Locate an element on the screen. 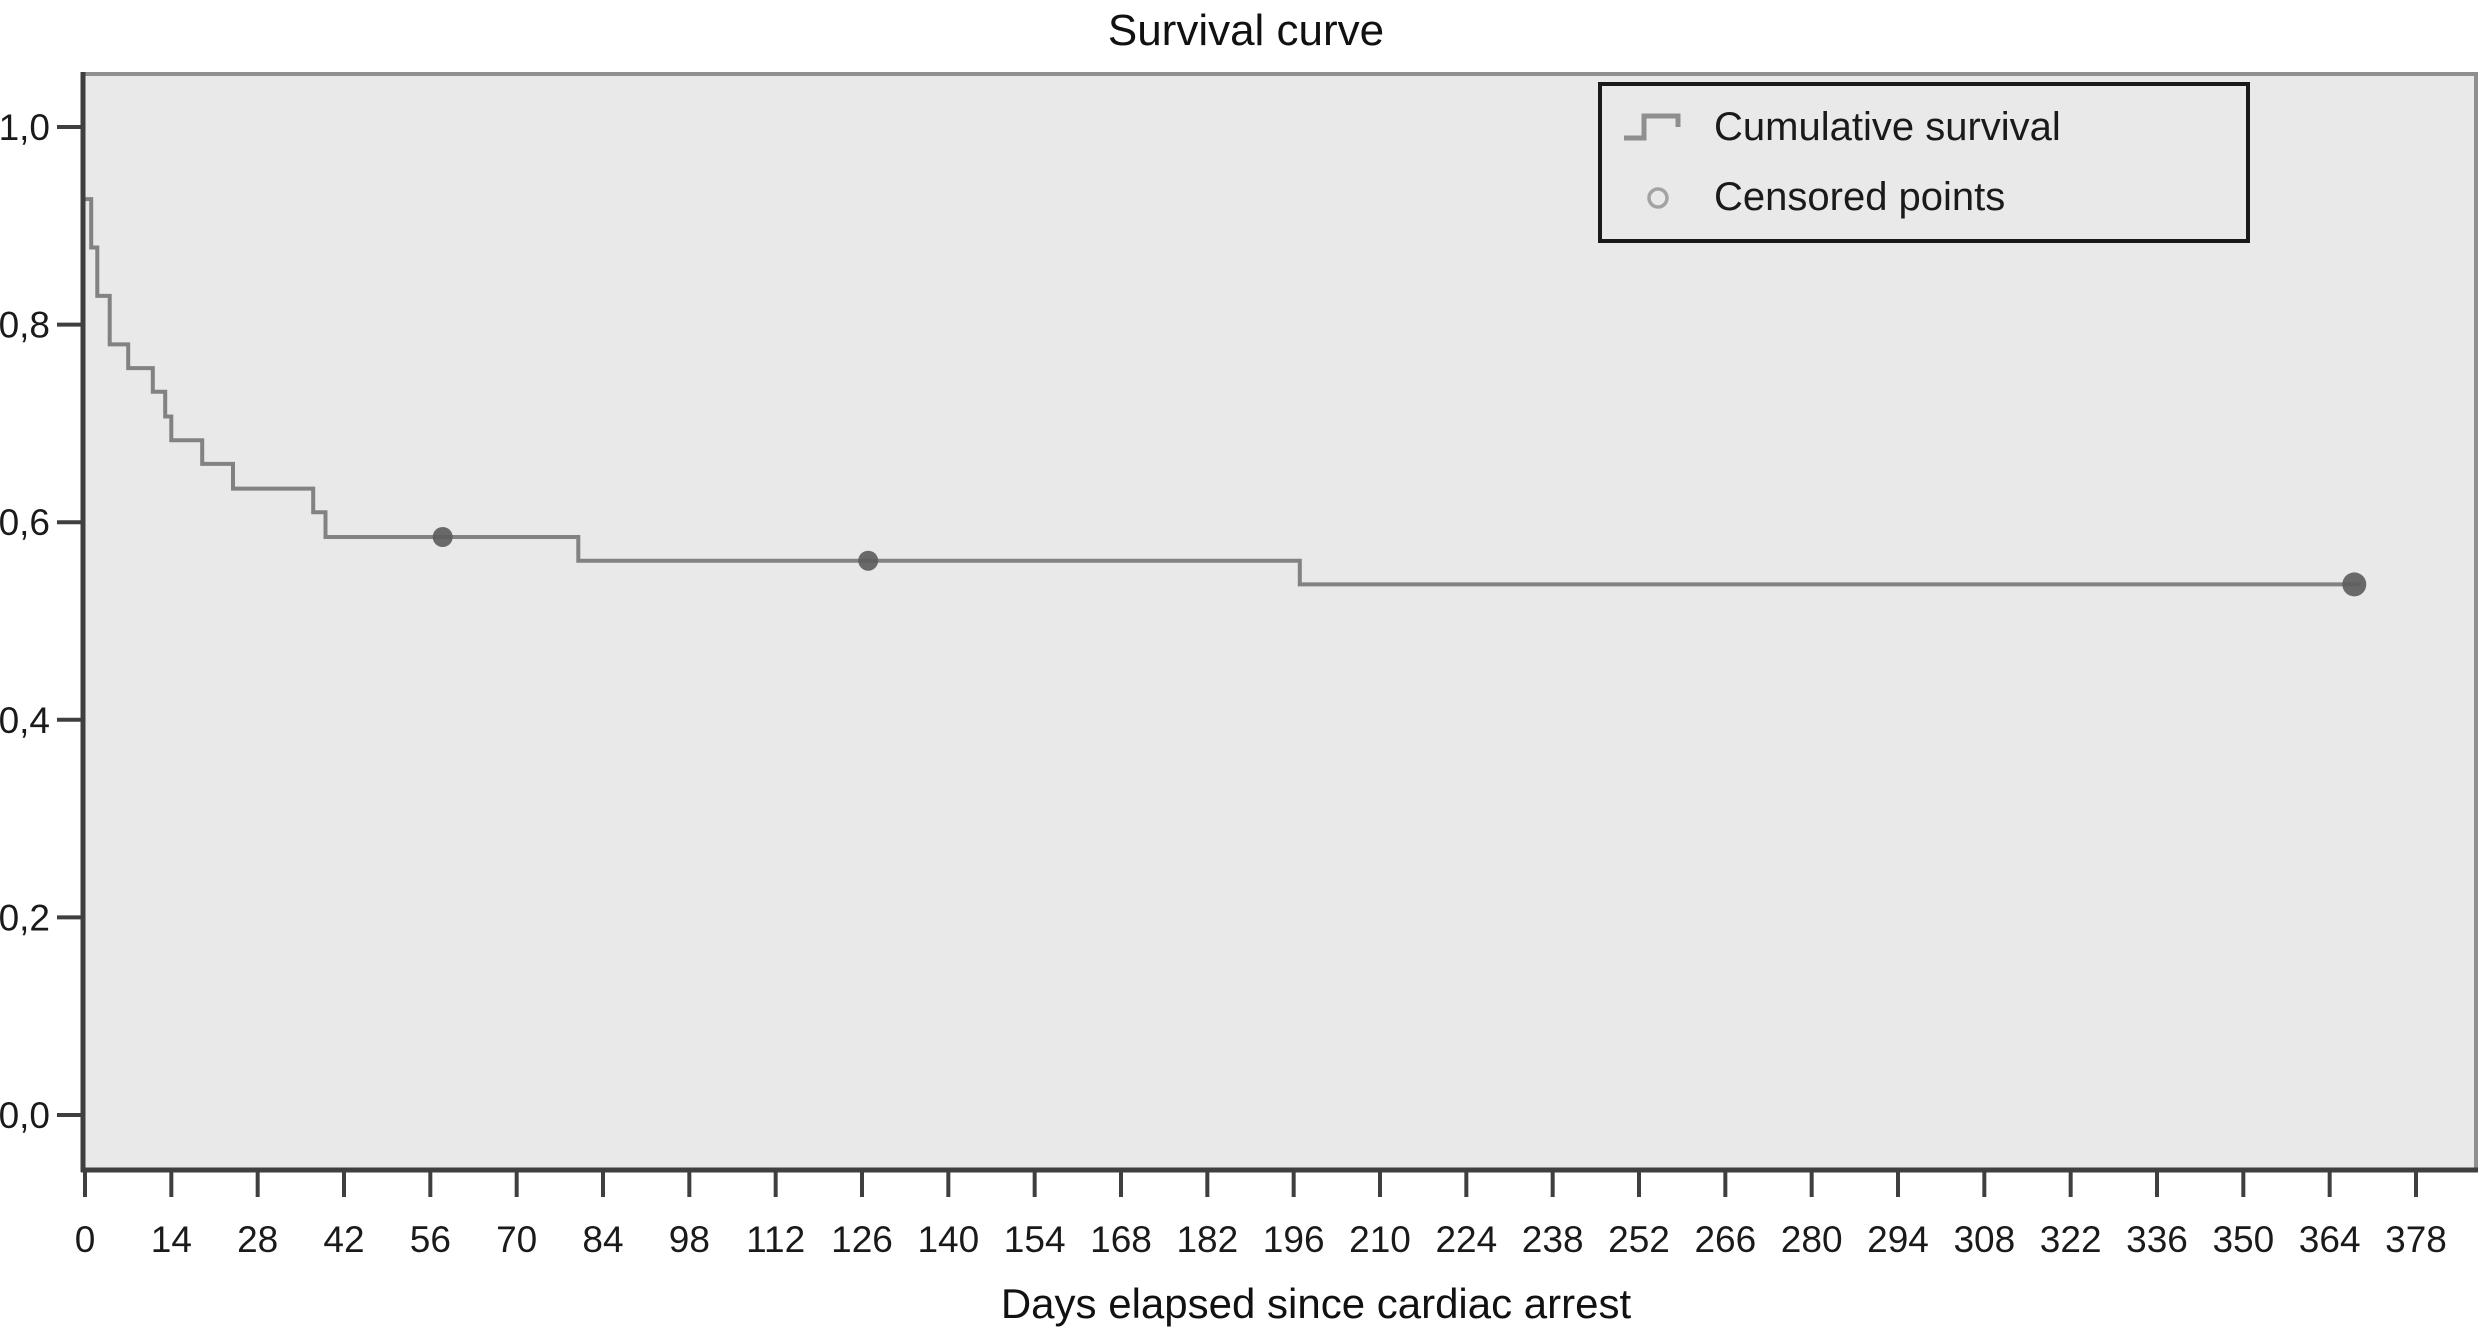 The height and width of the screenshot is (1334, 2492). step-line-icon is located at coordinates (1658, 127).